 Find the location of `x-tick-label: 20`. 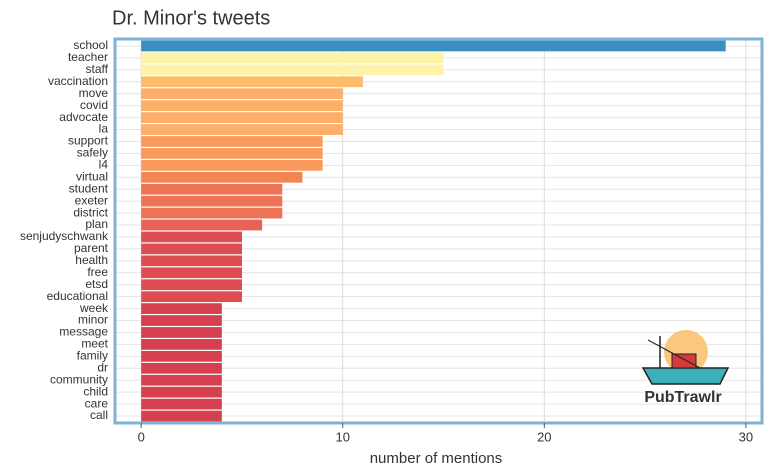

x-tick-label: 20 is located at coordinates (544, 436).